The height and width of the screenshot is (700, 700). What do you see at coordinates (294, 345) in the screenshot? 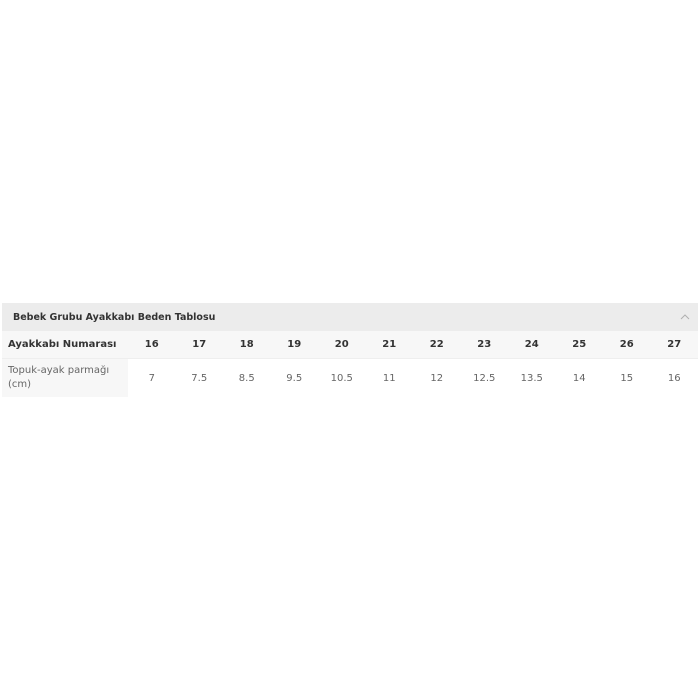
I see `size-header-cell: 19` at bounding box center [294, 345].